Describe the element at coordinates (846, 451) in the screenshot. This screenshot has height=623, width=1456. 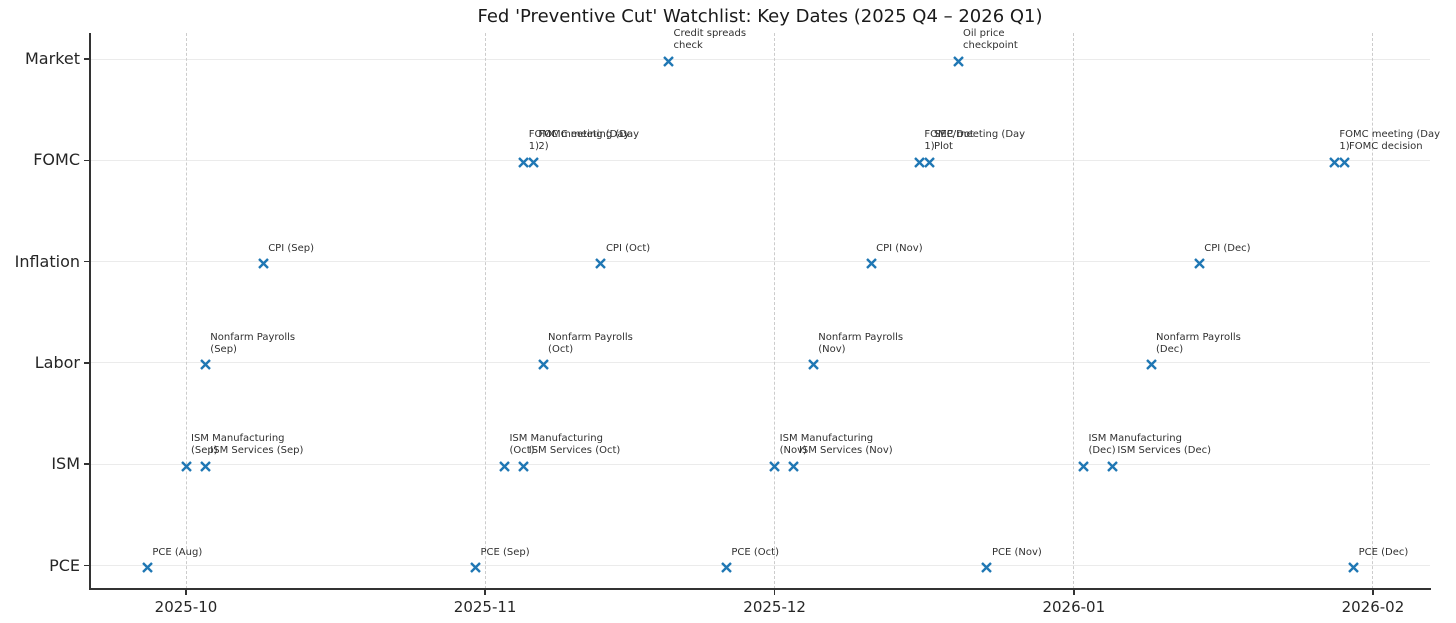
I see `event-label: ISM Services (Nov)` at that location.